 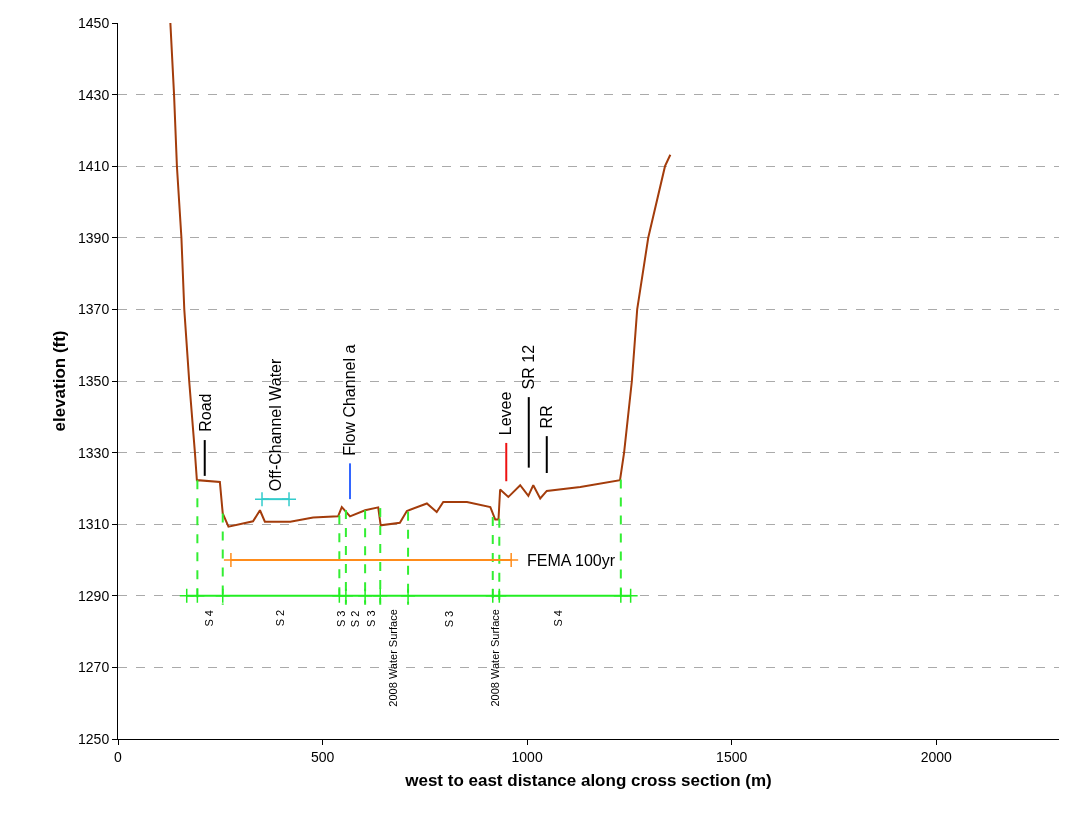 What do you see at coordinates (732, 756) in the screenshot?
I see `x-tick-label: 1500` at bounding box center [732, 756].